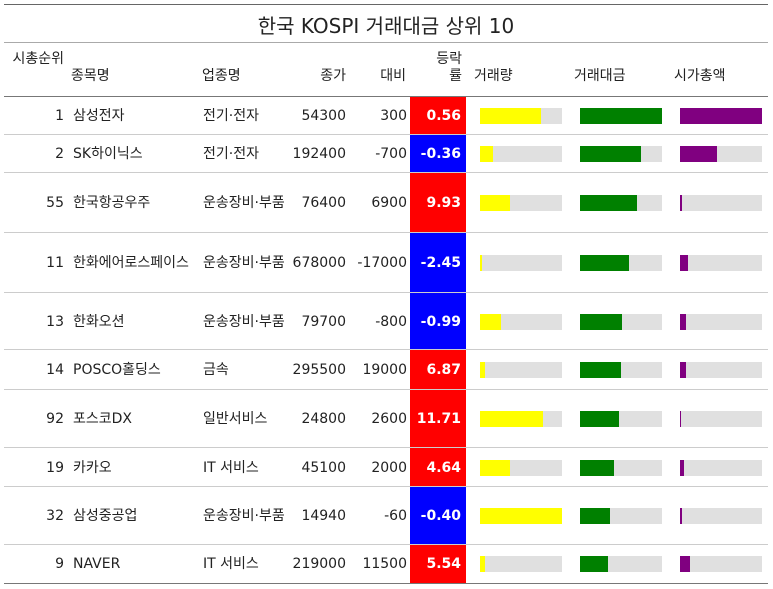 The width and height of the screenshot is (773, 589). What do you see at coordinates (323, 516) in the screenshot?
I see `close-cell: 14940` at bounding box center [323, 516].